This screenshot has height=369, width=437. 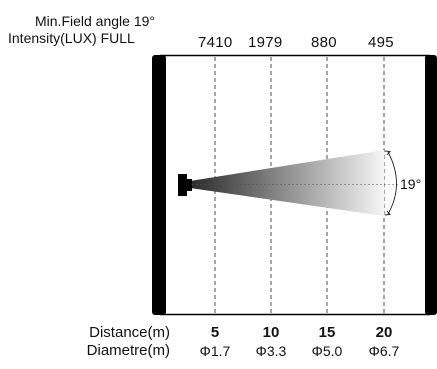 I want to click on fixture-body, so click(x=182, y=185).